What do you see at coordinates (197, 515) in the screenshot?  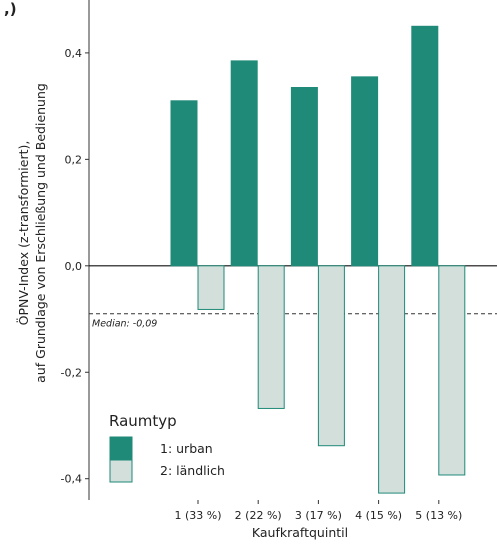 I see `x-tick-label: 1 (33 %)` at bounding box center [197, 515].